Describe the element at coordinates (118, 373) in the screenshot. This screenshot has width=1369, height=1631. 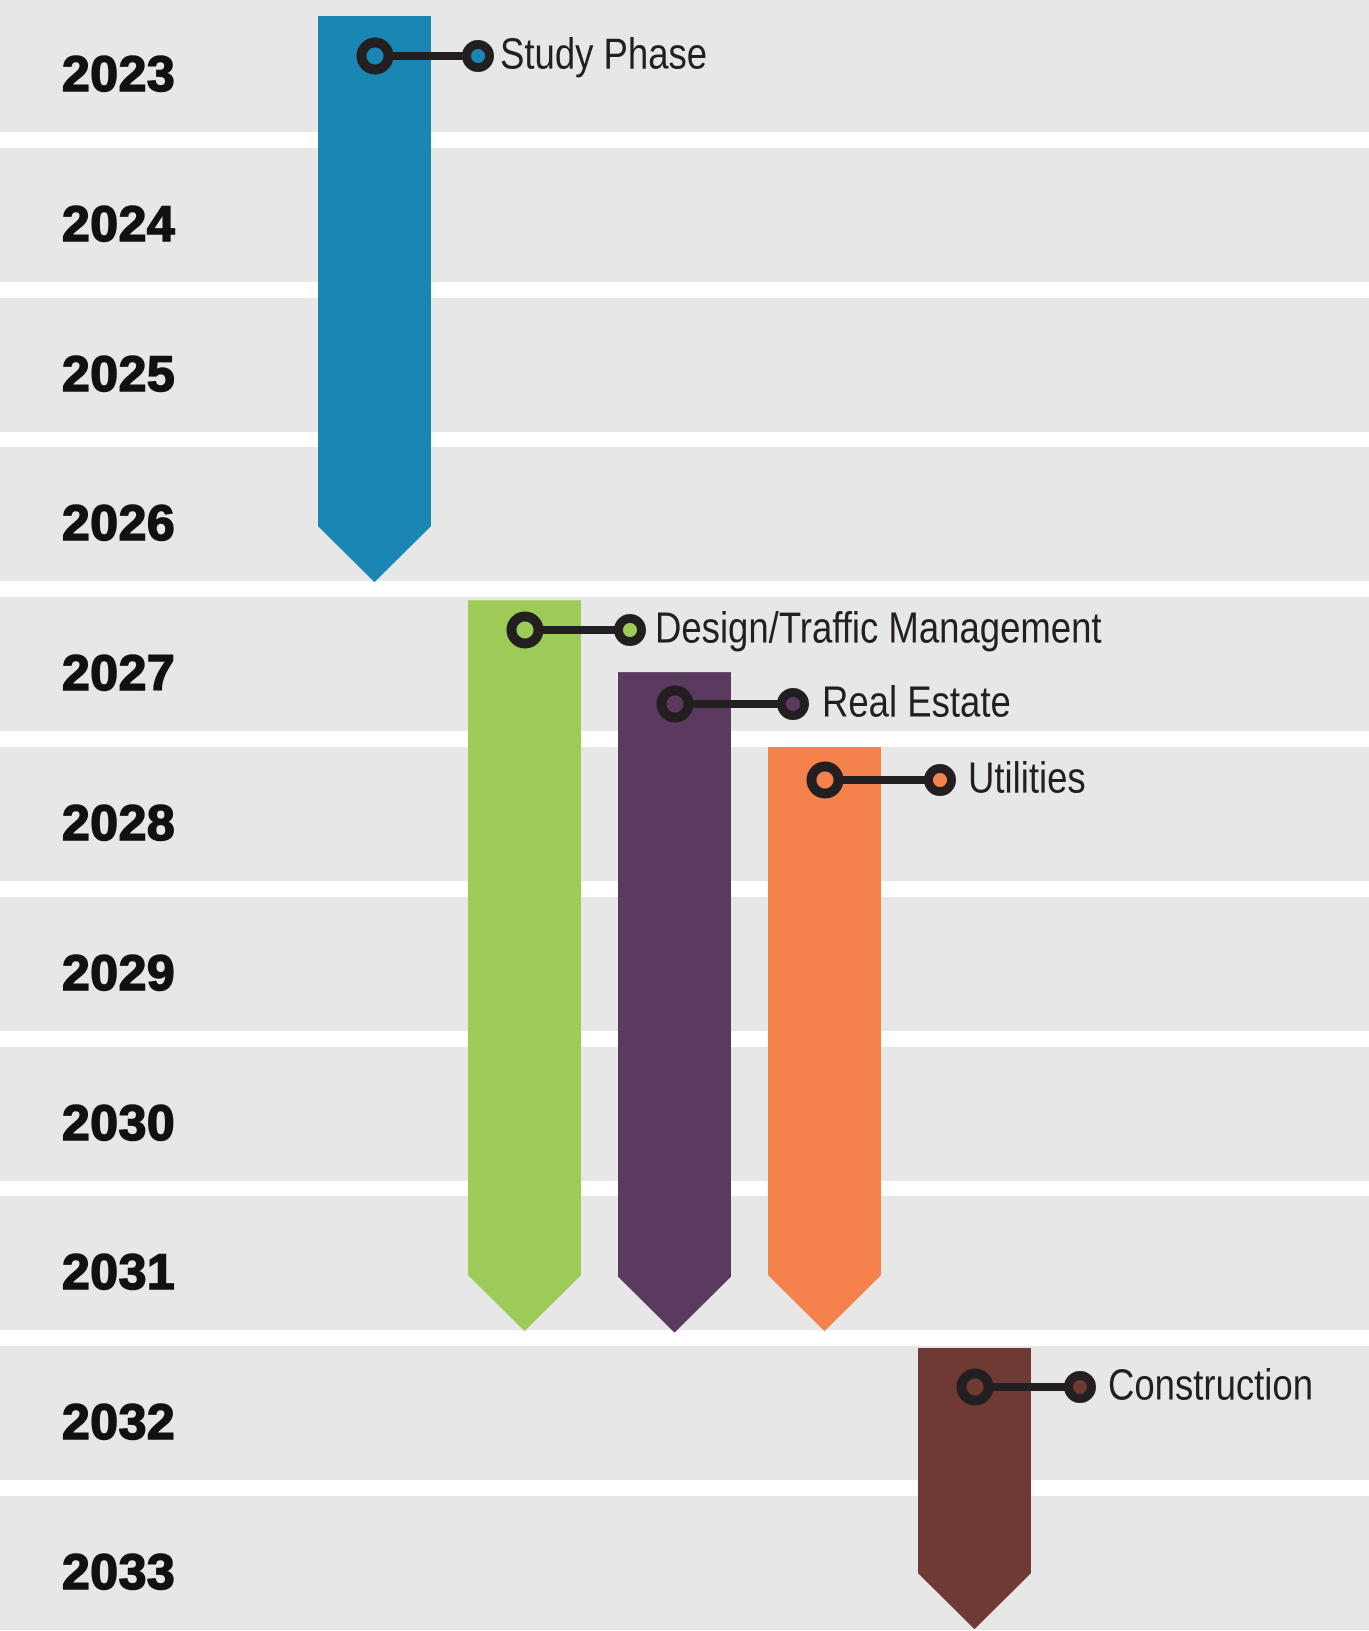
I see `year-label: 2025` at that location.